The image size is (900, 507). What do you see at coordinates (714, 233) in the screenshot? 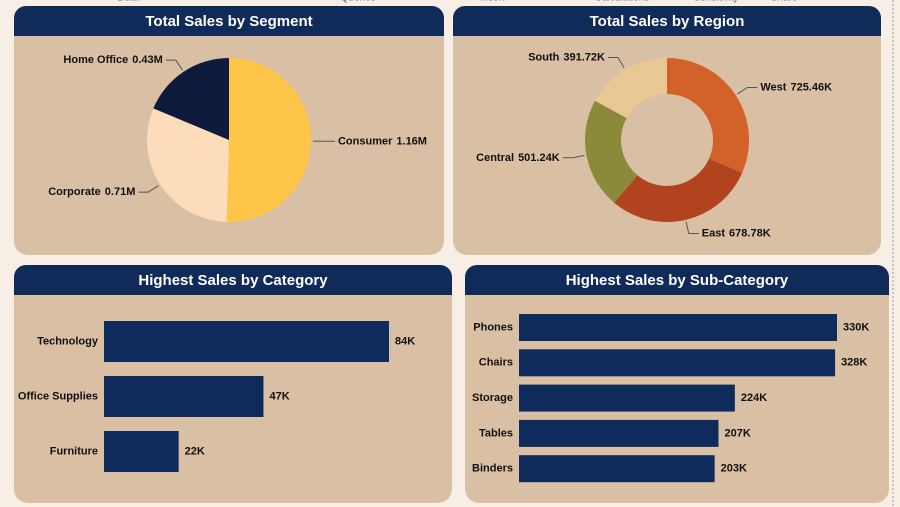
I see `slice-category: East` at bounding box center [714, 233].